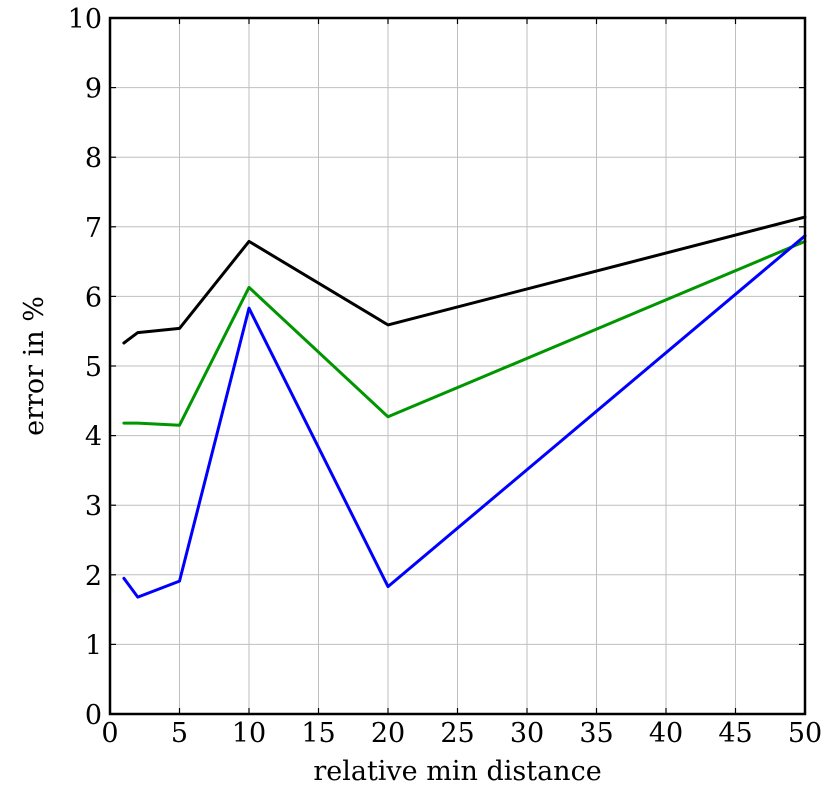 This screenshot has height=792, width=829. I want to click on y-tick-label: 5, so click(93, 367).